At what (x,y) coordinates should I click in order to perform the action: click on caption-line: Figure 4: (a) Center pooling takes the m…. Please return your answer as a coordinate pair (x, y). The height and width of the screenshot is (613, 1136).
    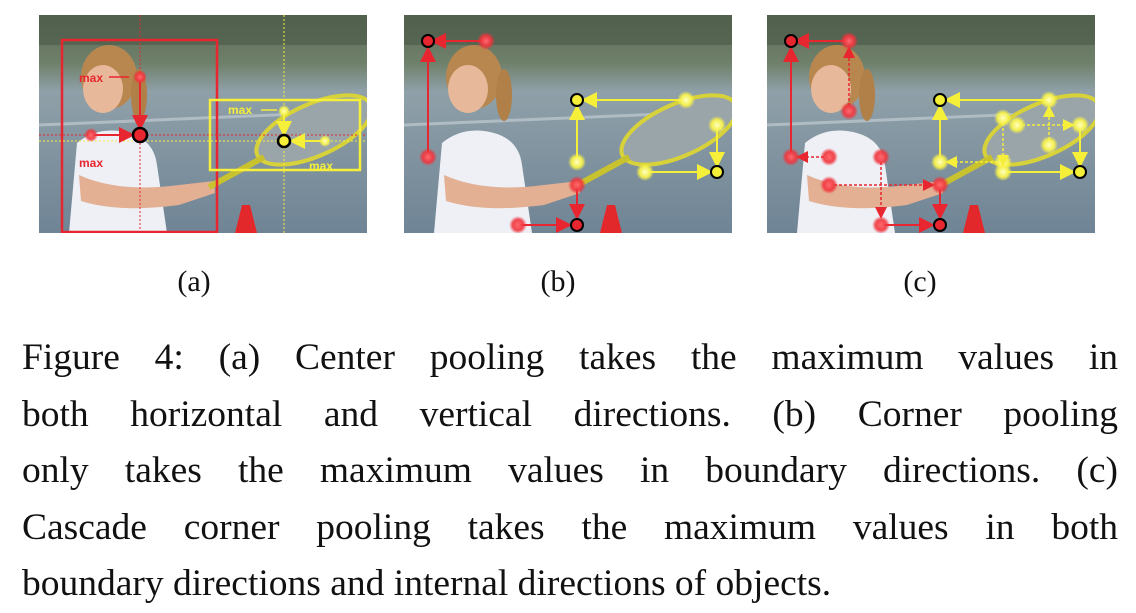
    Looking at the image, I should click on (570, 357).